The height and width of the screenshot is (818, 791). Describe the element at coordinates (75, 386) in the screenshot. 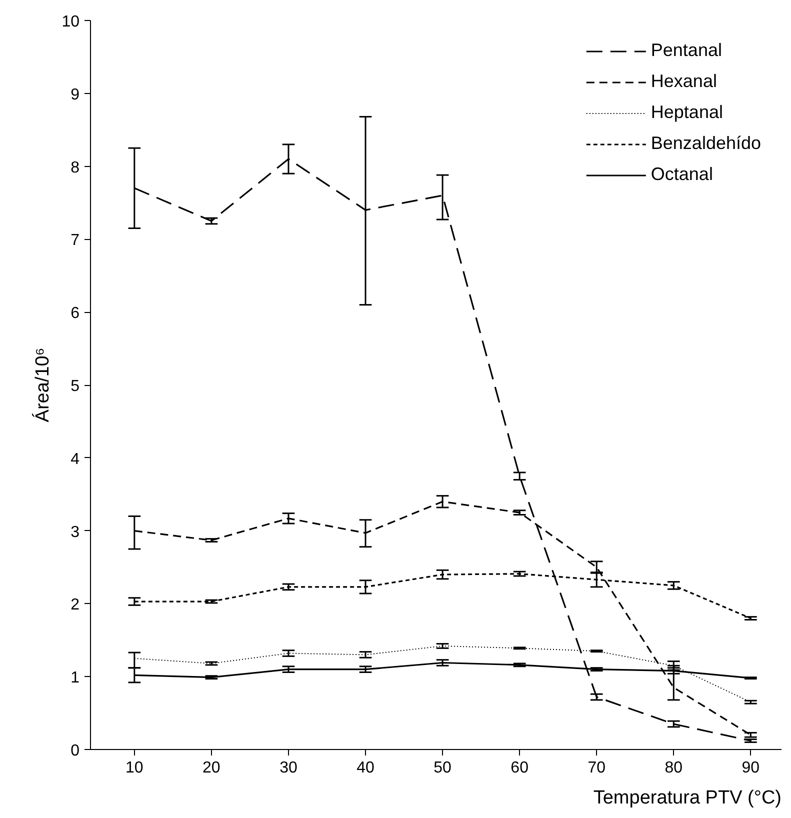

I see `y-tick-label: 5` at that location.